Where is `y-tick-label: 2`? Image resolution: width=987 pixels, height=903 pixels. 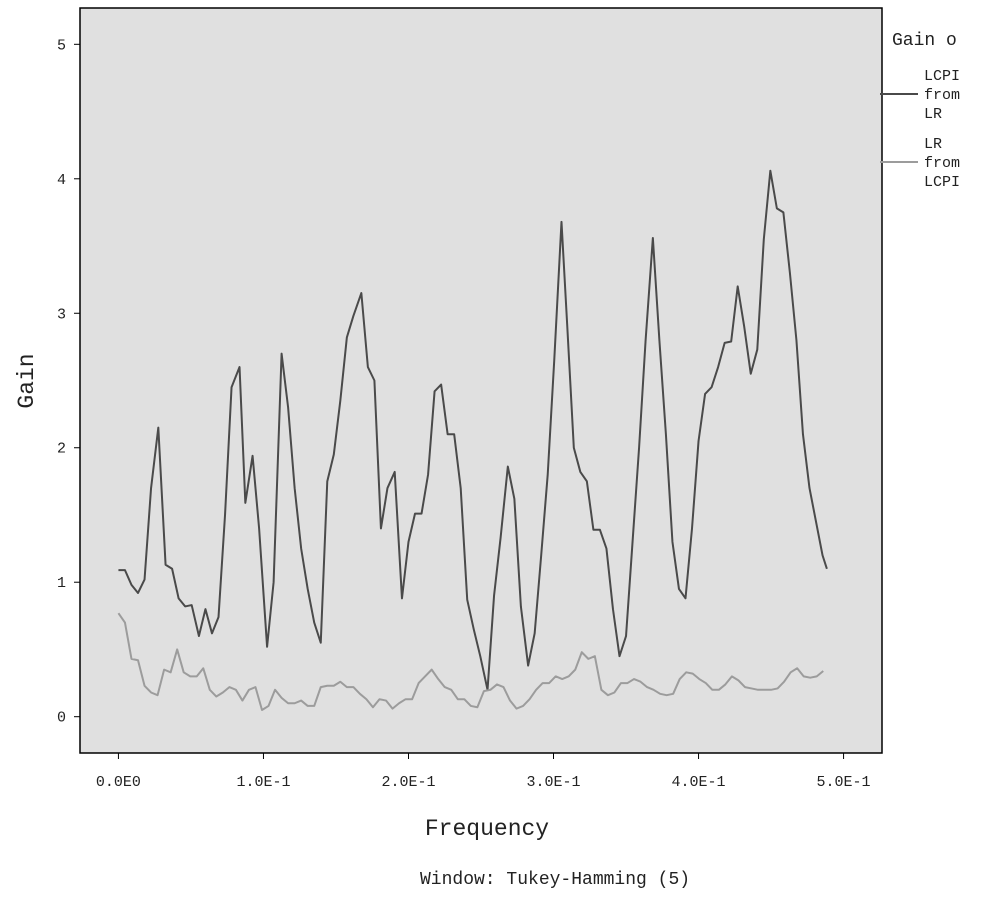
y-tick-label: 2 is located at coordinates (61, 449).